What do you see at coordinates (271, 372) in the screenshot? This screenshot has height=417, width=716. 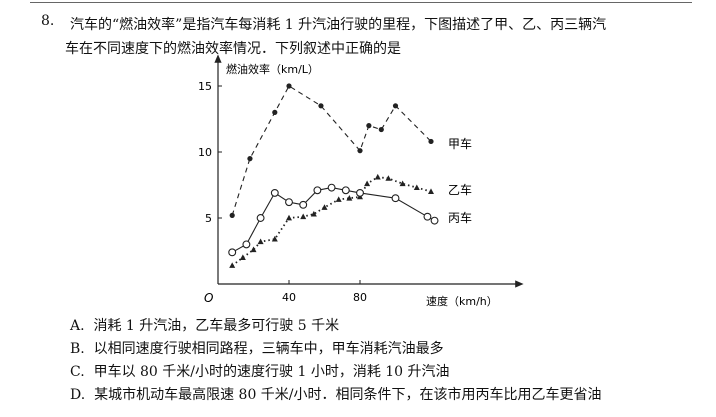 I see `option-c-text: 甲车以 80 千米/小时的速度行驶 1 小时，消耗 10 升汽油` at bounding box center [271, 372].